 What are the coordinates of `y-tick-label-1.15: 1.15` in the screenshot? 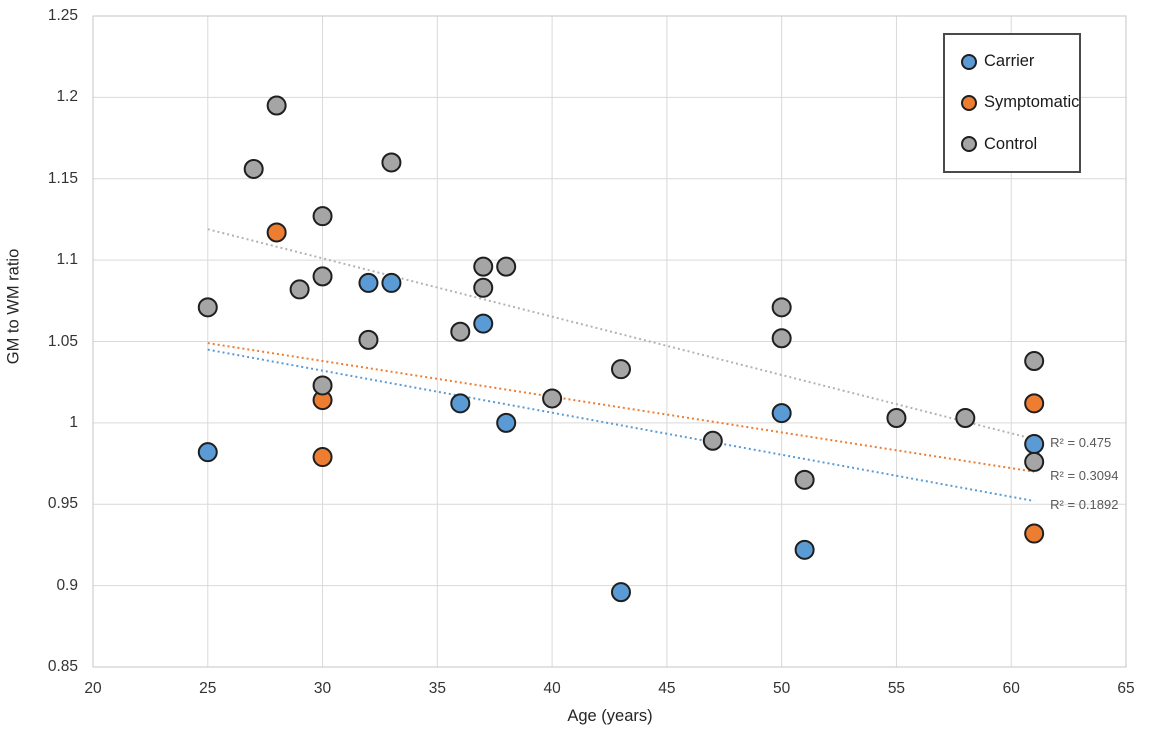 It's located at (62, 178).